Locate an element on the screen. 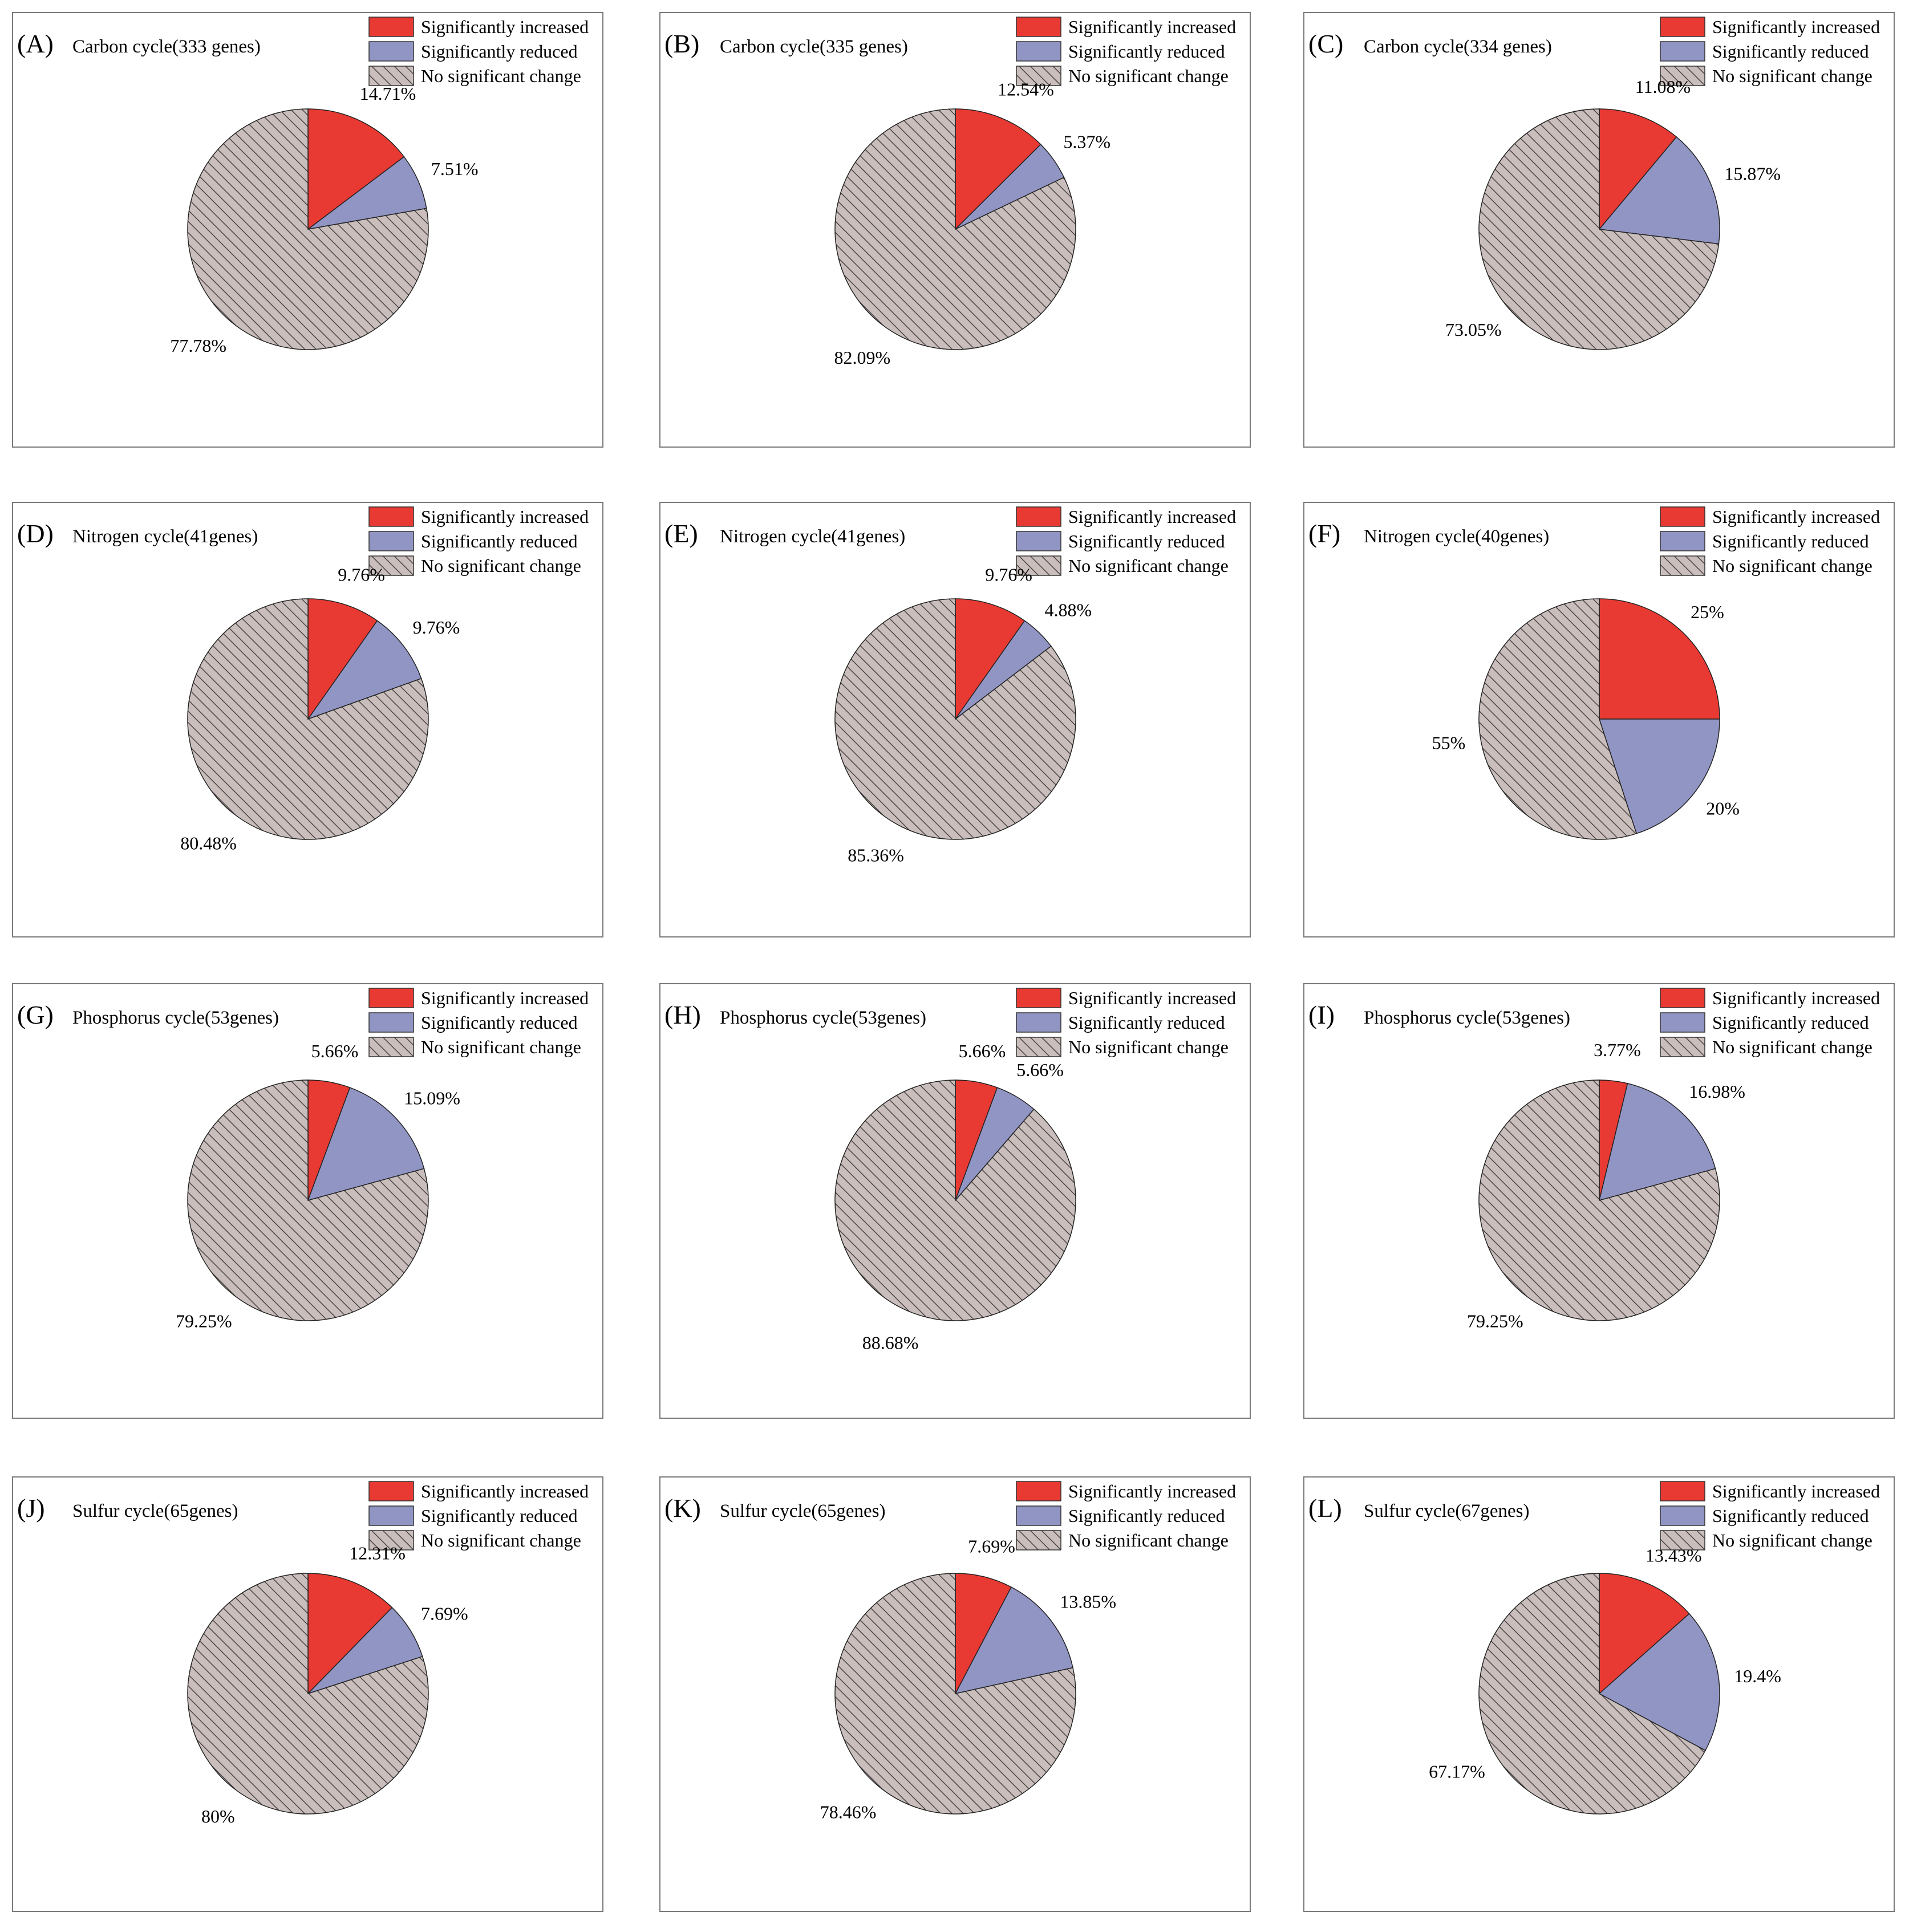 Image resolution: width=1909 pixels, height=1932 pixels. panel-title: Carbon cycle(334 genes) is located at coordinates (1458, 46).